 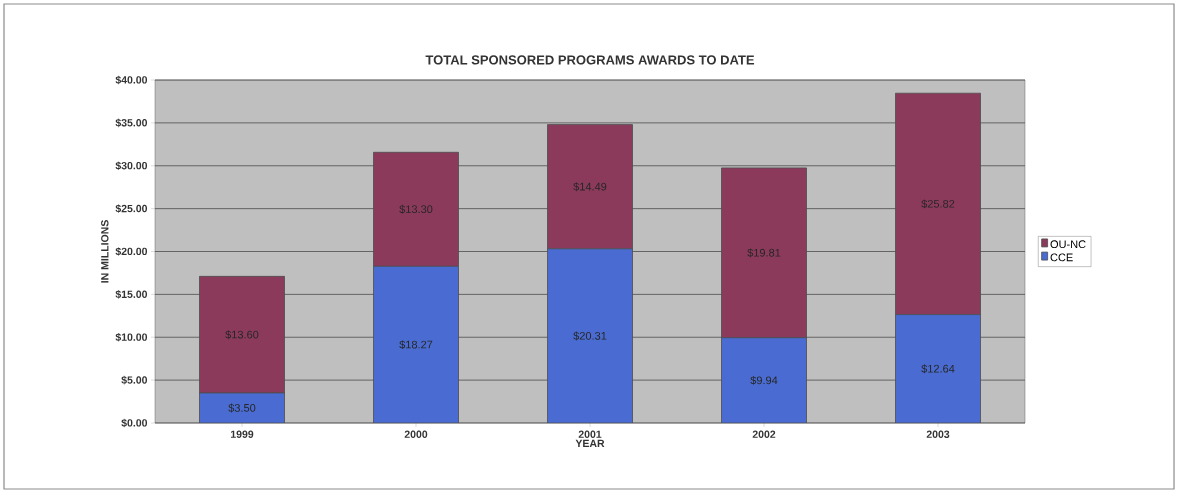 I want to click on x-tick-label: 2002, so click(x=764, y=434).